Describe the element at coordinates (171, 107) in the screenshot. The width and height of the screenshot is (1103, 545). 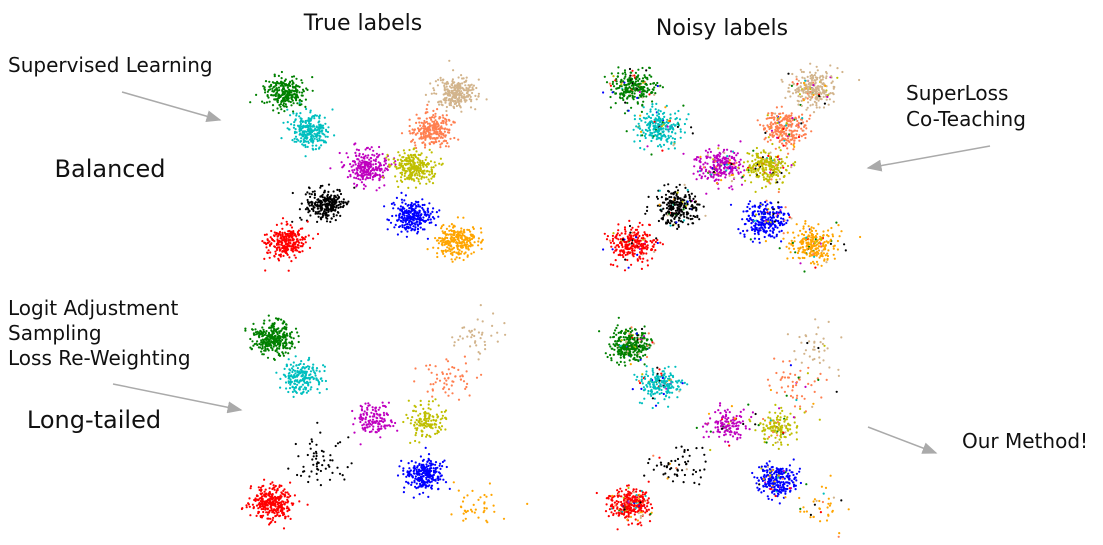
I see `arrow` at that location.